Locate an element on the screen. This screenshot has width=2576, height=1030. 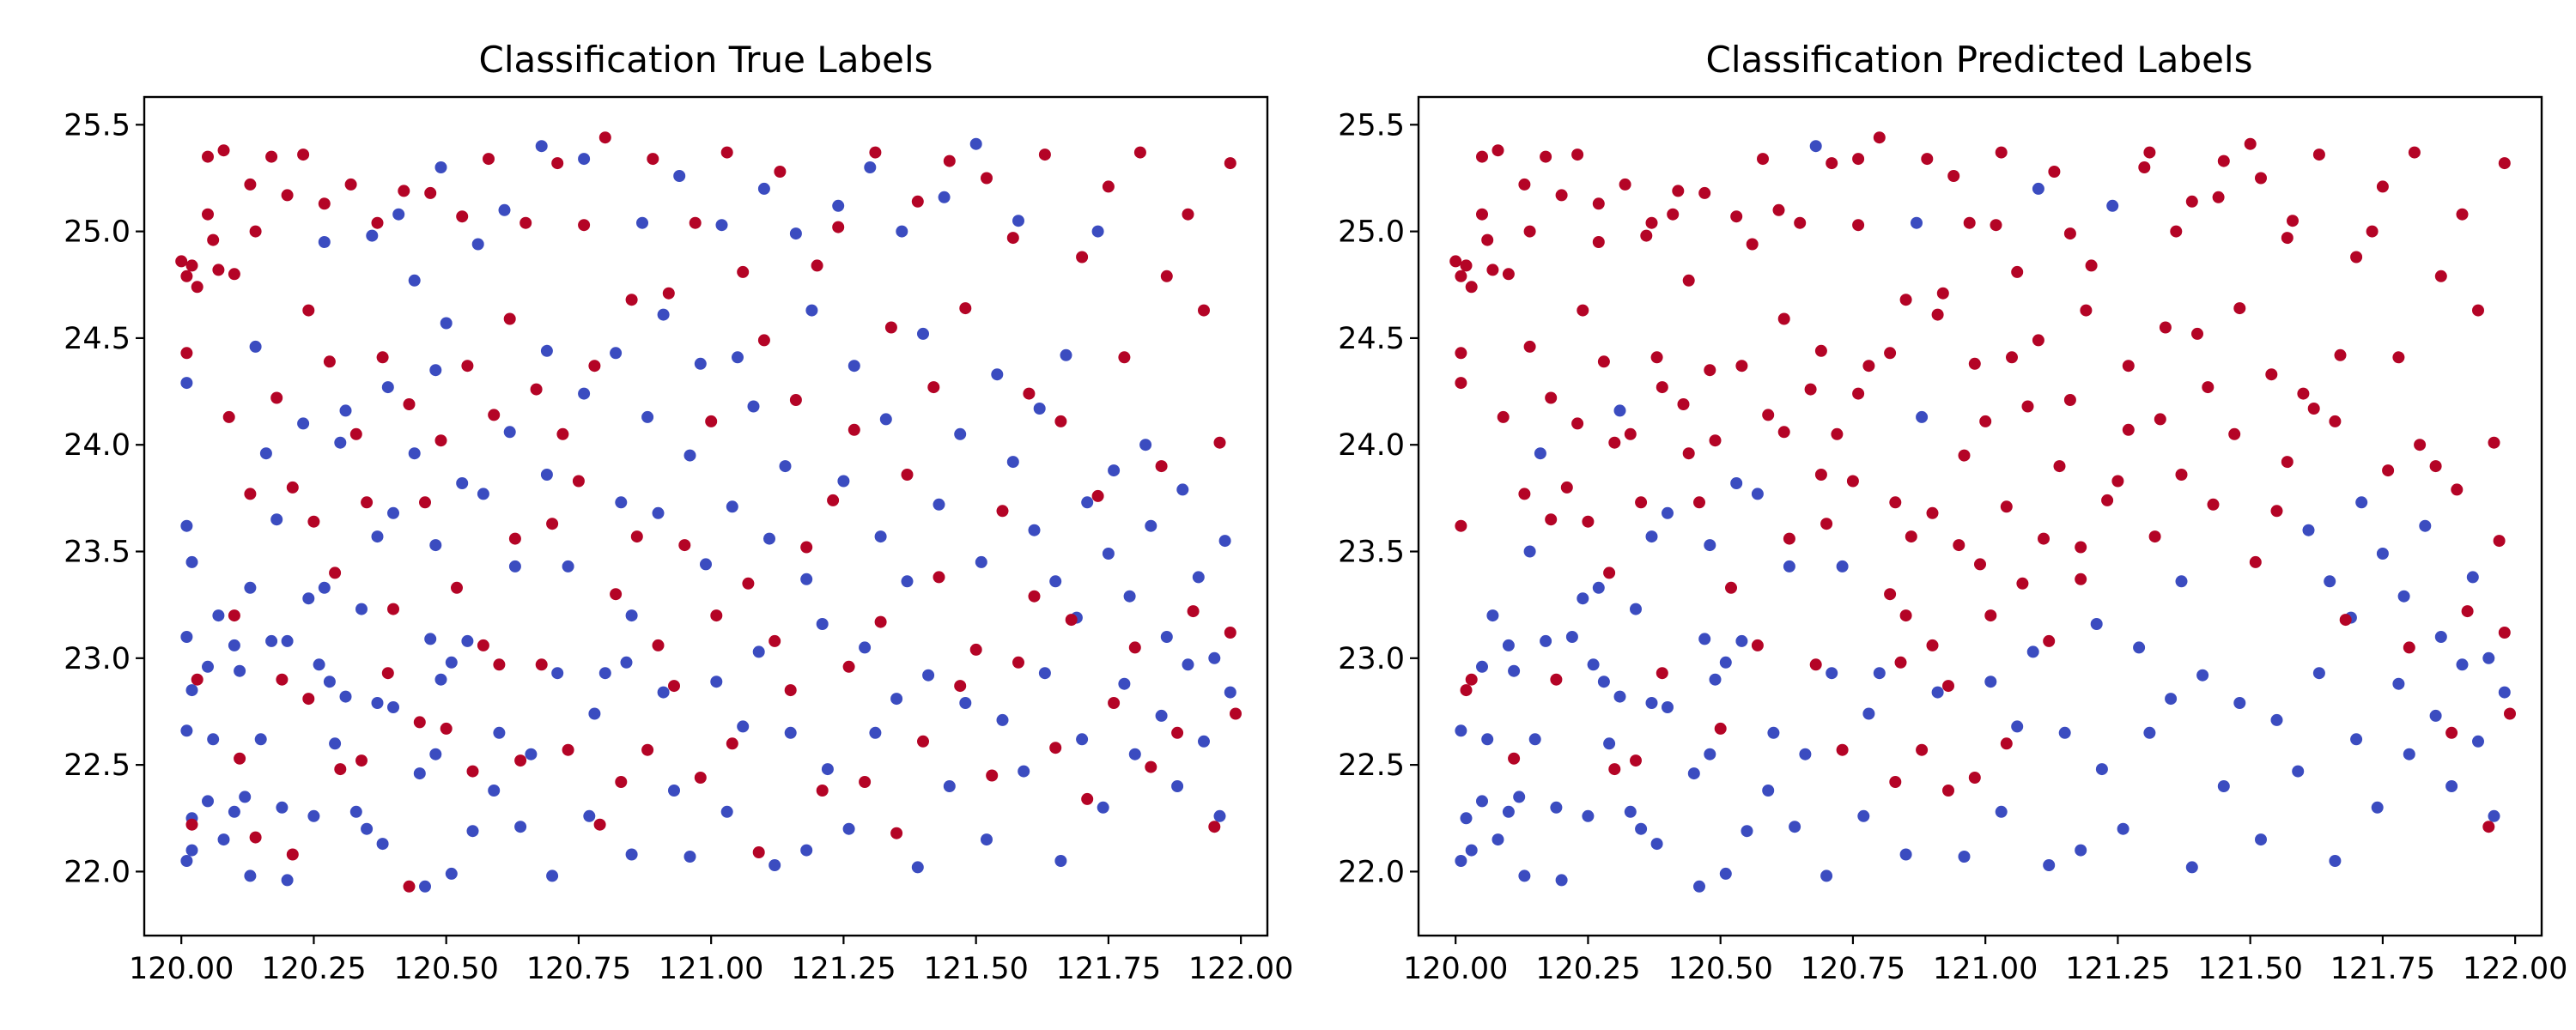
y-tick-label: 23.0 is located at coordinates (98, 659).